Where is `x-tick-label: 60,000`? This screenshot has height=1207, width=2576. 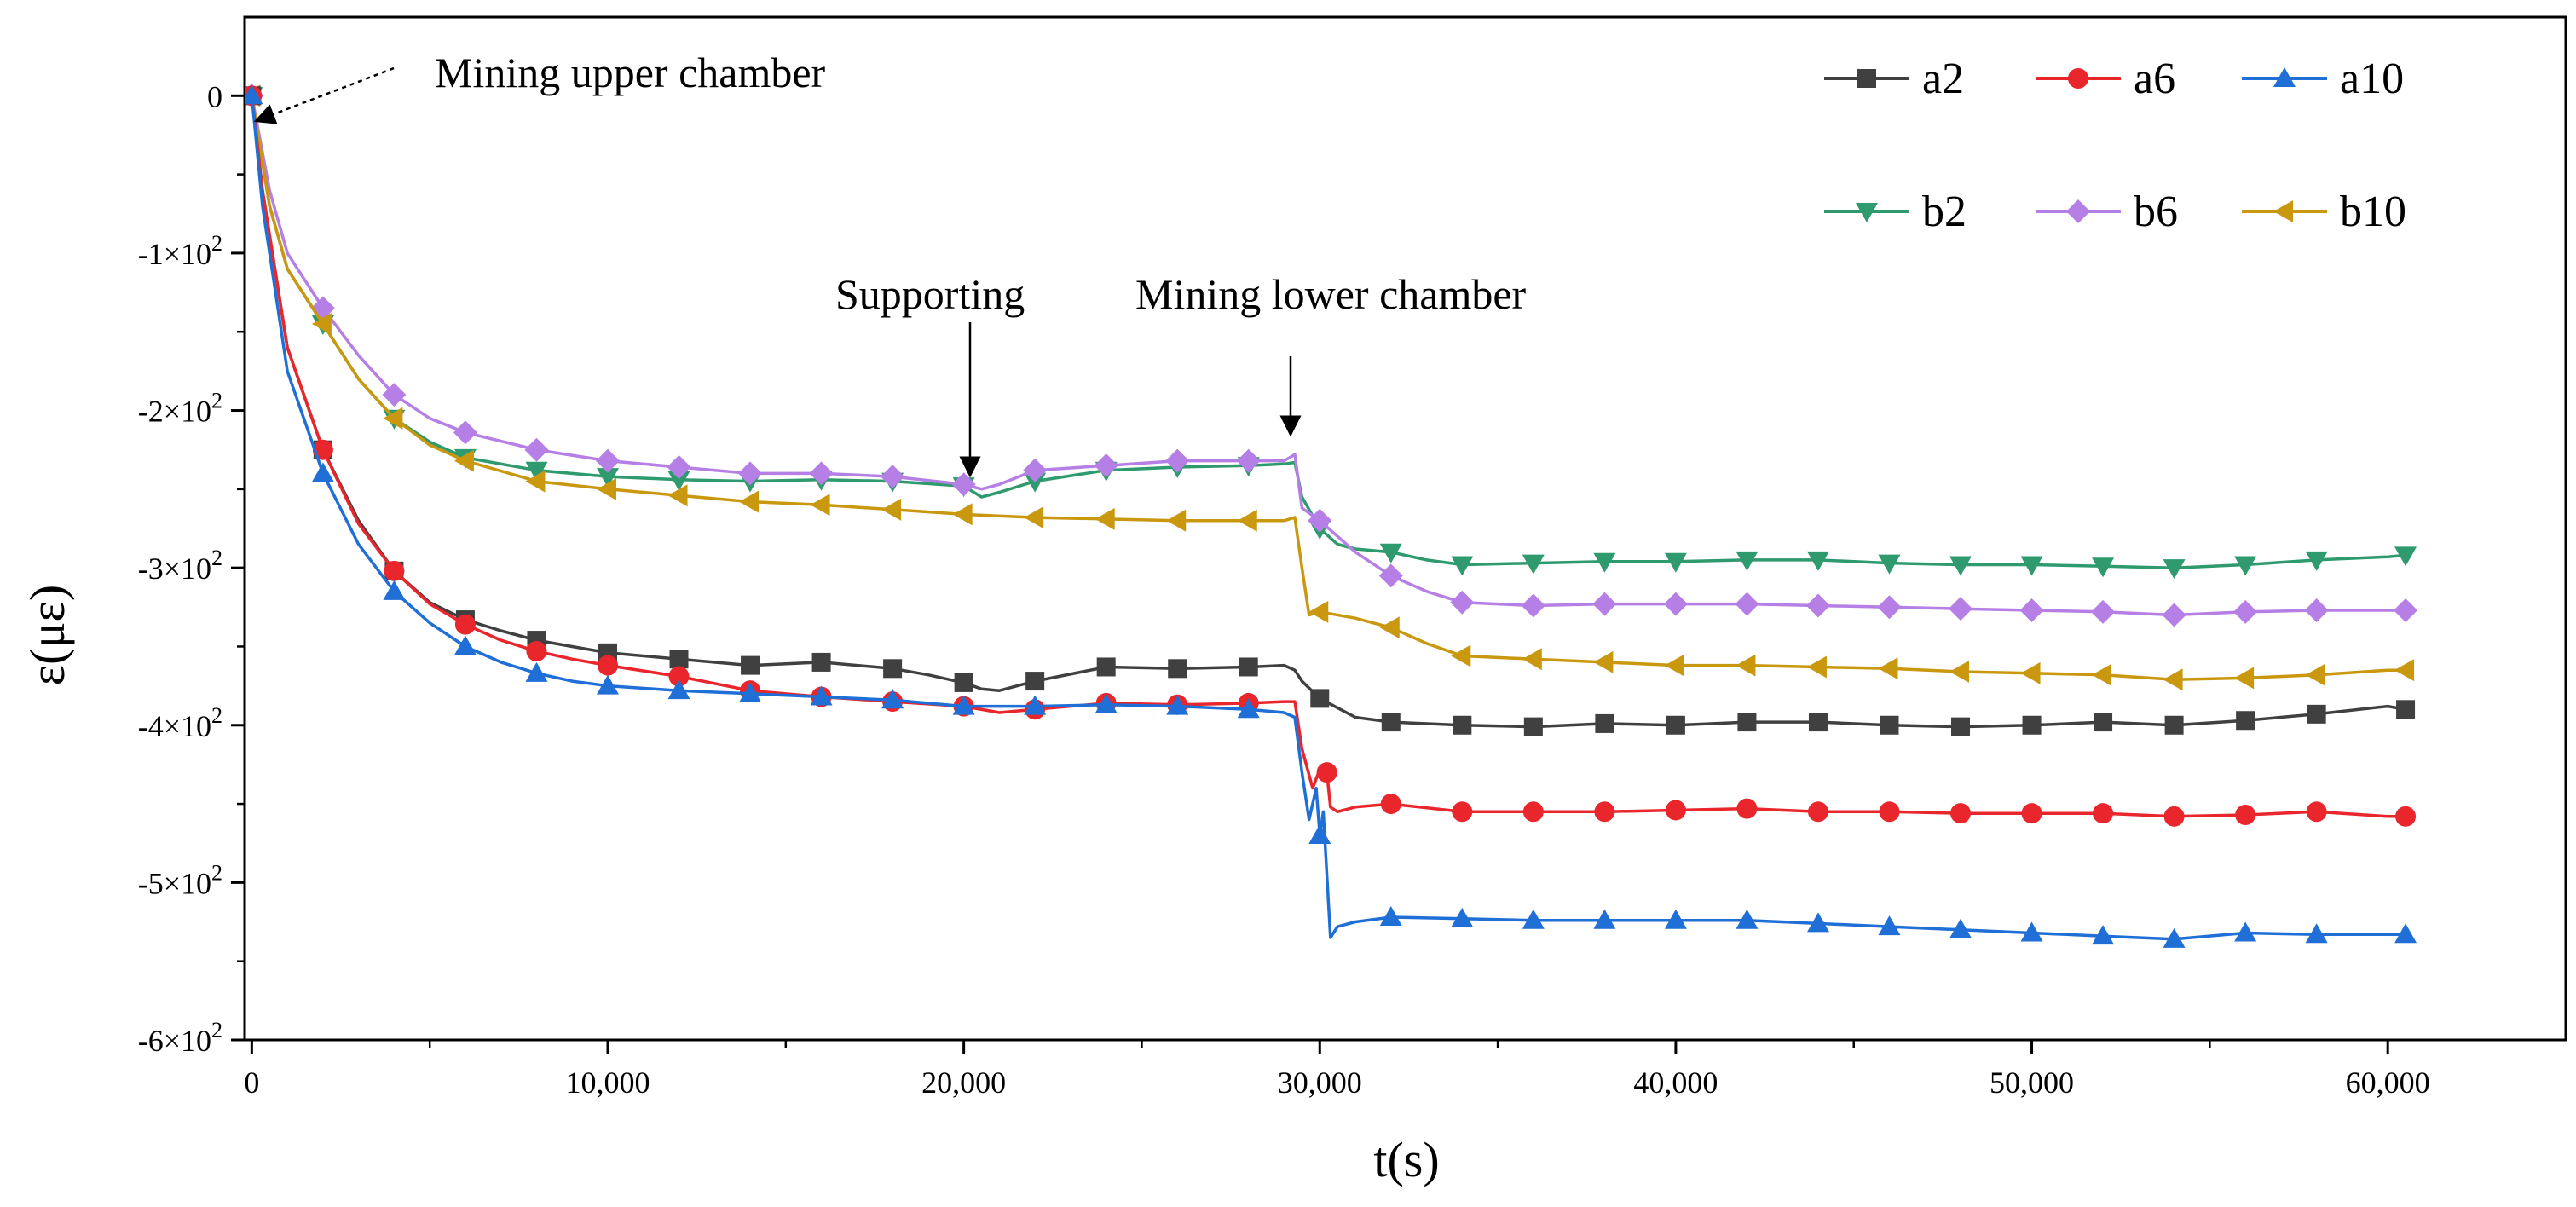 x-tick-label: 60,000 is located at coordinates (2388, 1083).